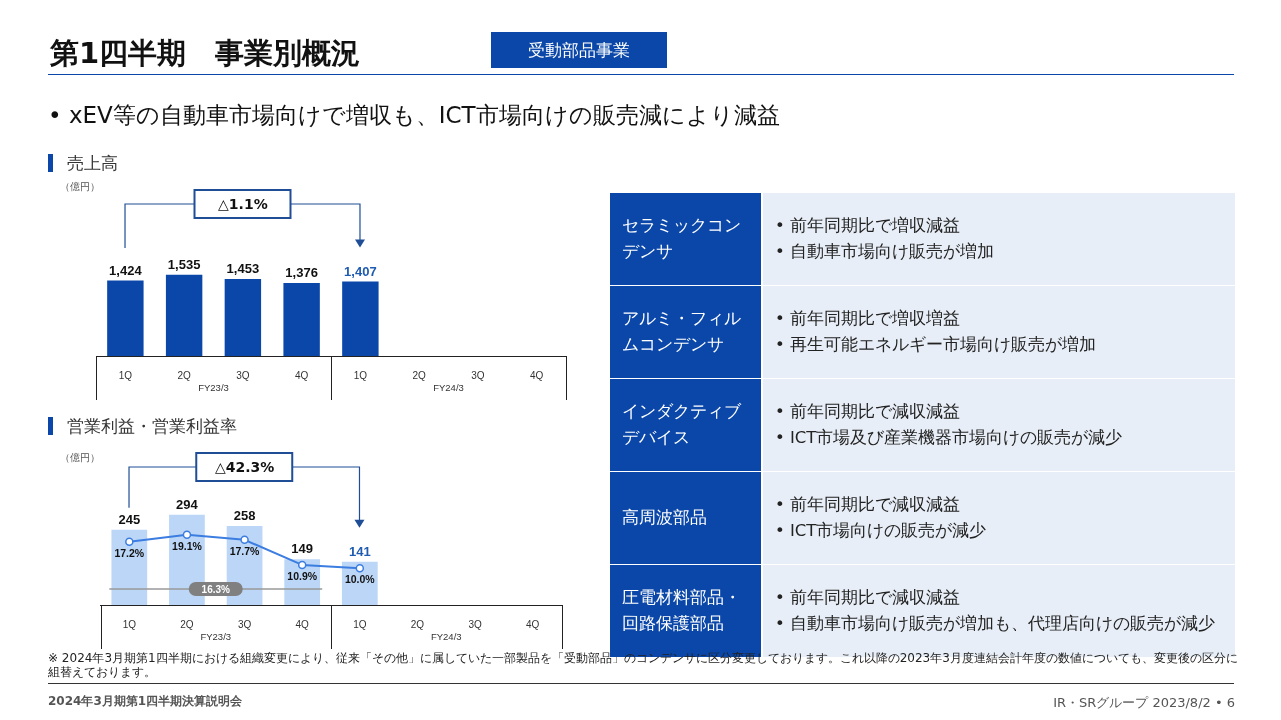  What do you see at coordinates (881, 530) in the screenshot?
I see `text: • ICT市場向けの販売が減少` at bounding box center [881, 530].